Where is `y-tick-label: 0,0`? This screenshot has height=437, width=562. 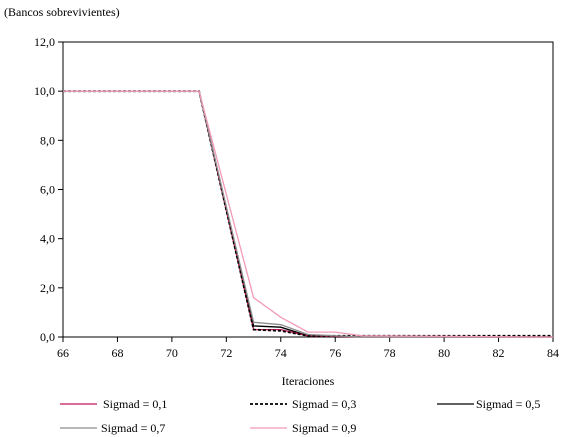
y-tick-label: 0,0 is located at coordinates (47, 337).